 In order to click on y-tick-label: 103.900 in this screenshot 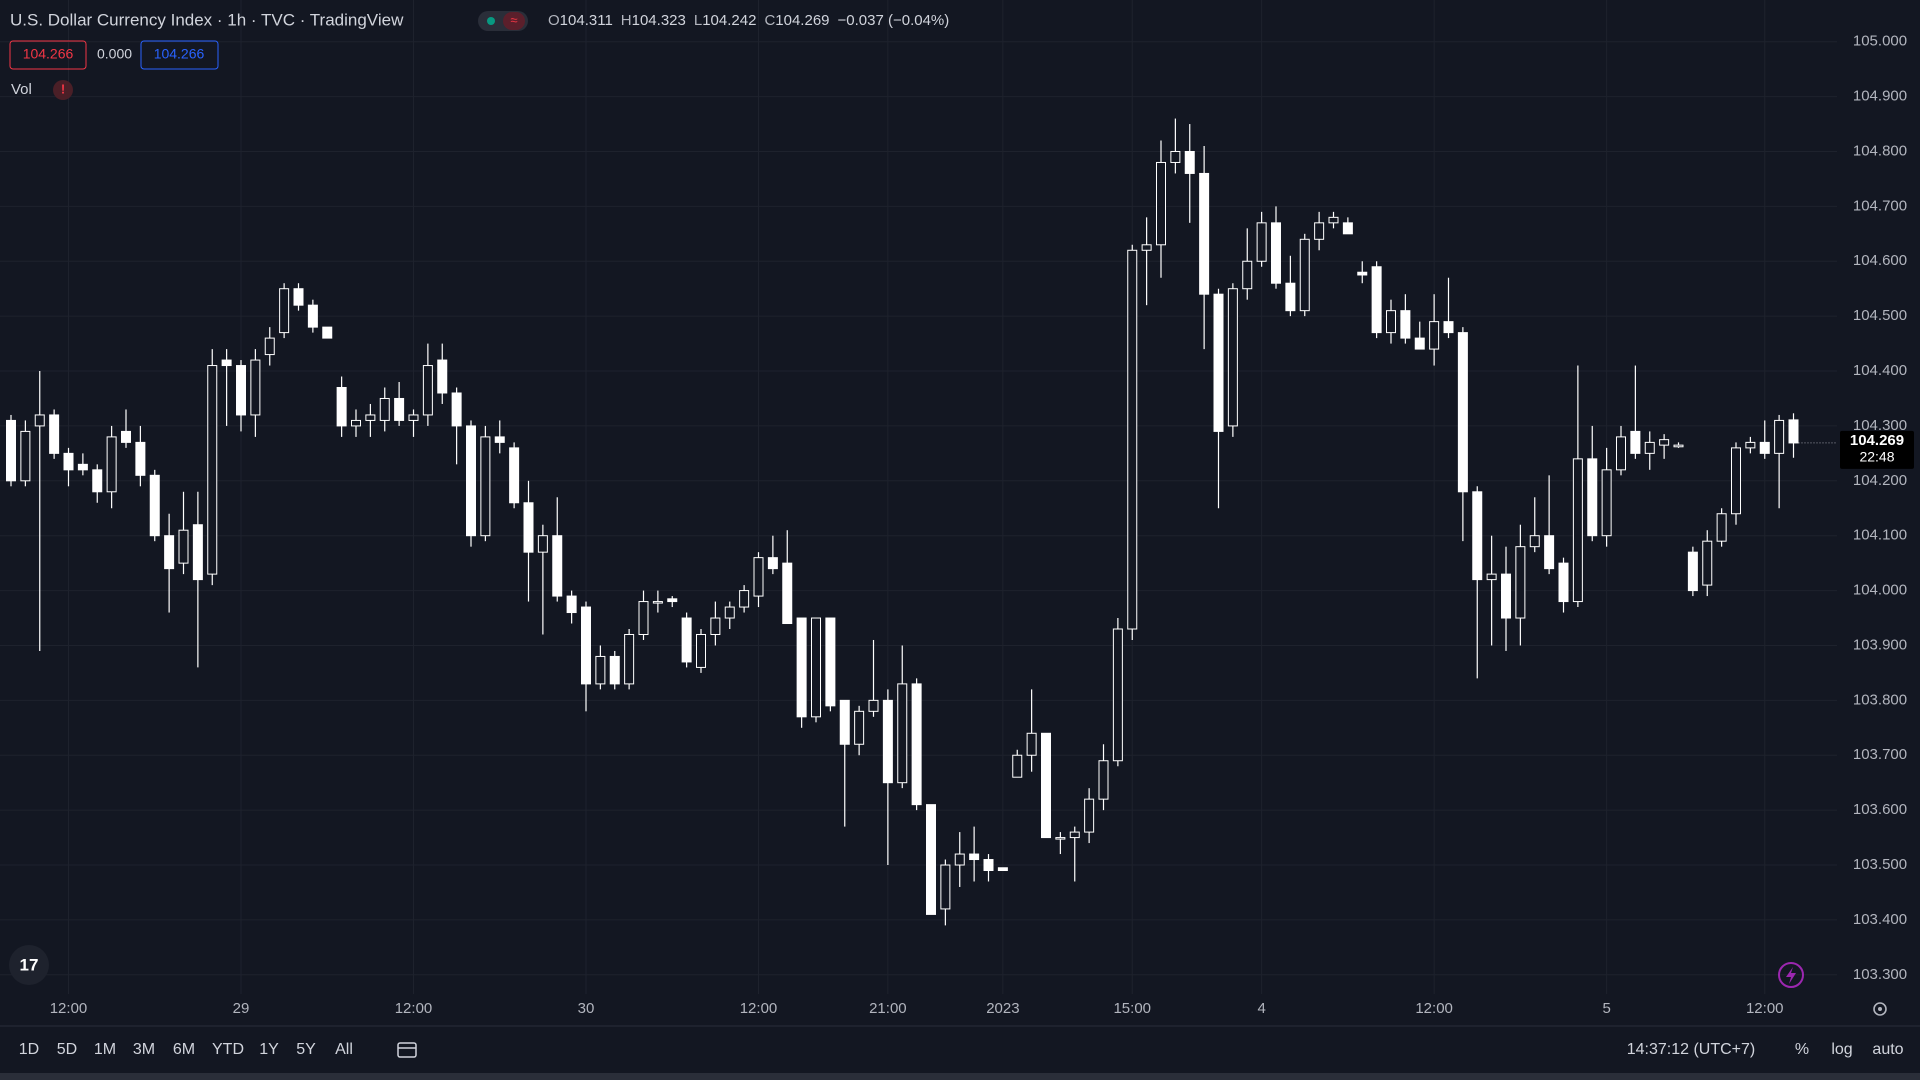, I will do `click(1880, 644)`.